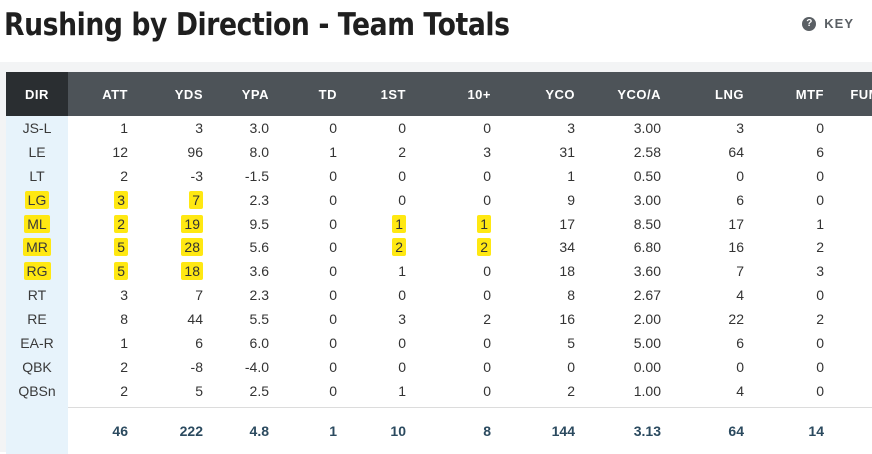  Describe the element at coordinates (456, 94) in the screenshot. I see `column-header-10: 10+` at that location.